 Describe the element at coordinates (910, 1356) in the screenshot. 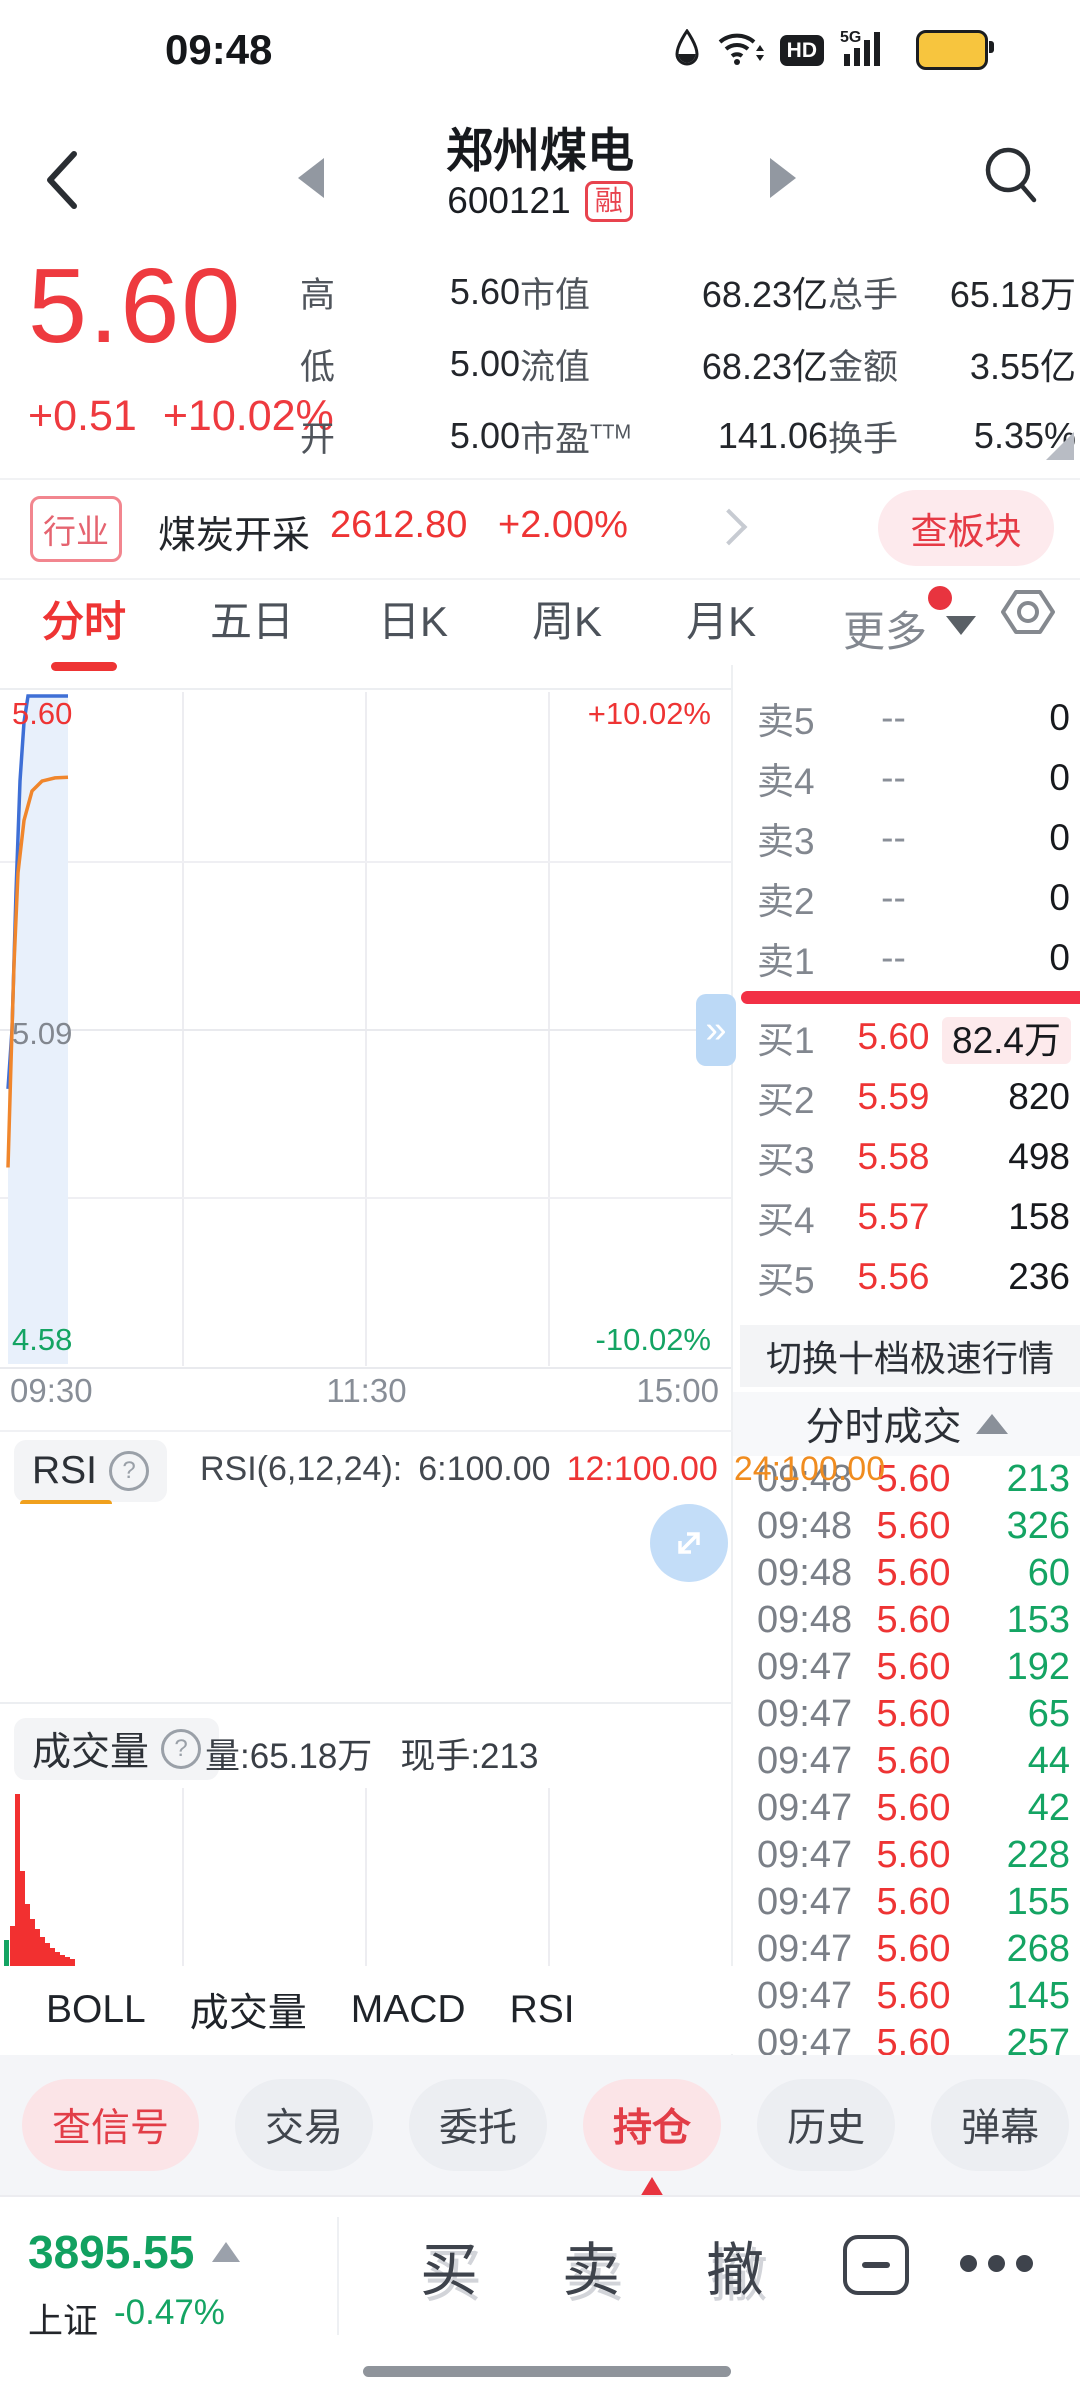

I see `switch-level2-button: 切换十档极速行情` at that location.